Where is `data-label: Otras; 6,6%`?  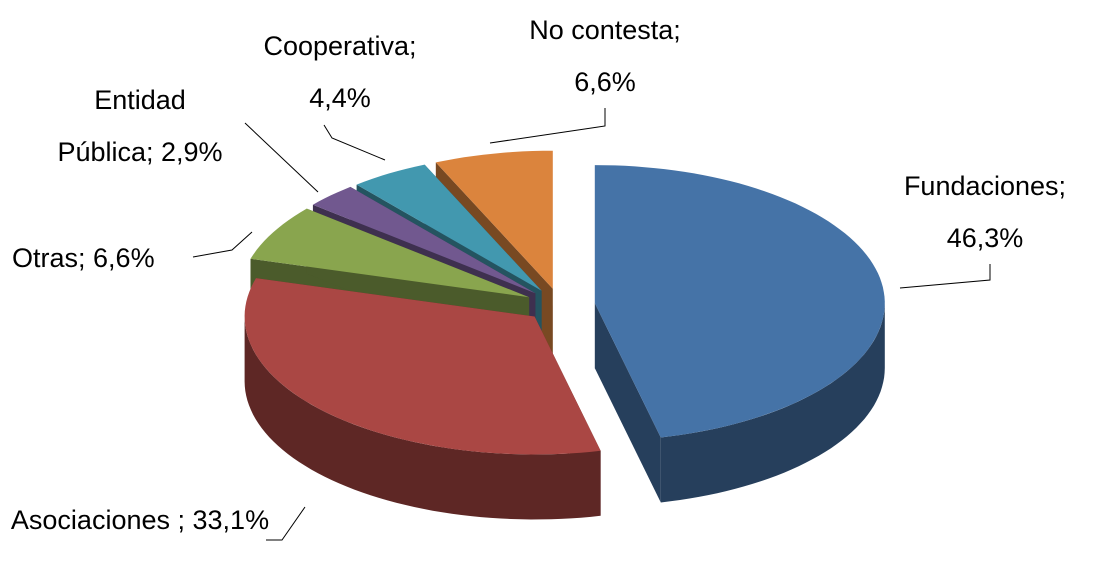 data-label: Otras; 6,6% is located at coordinates (83, 258).